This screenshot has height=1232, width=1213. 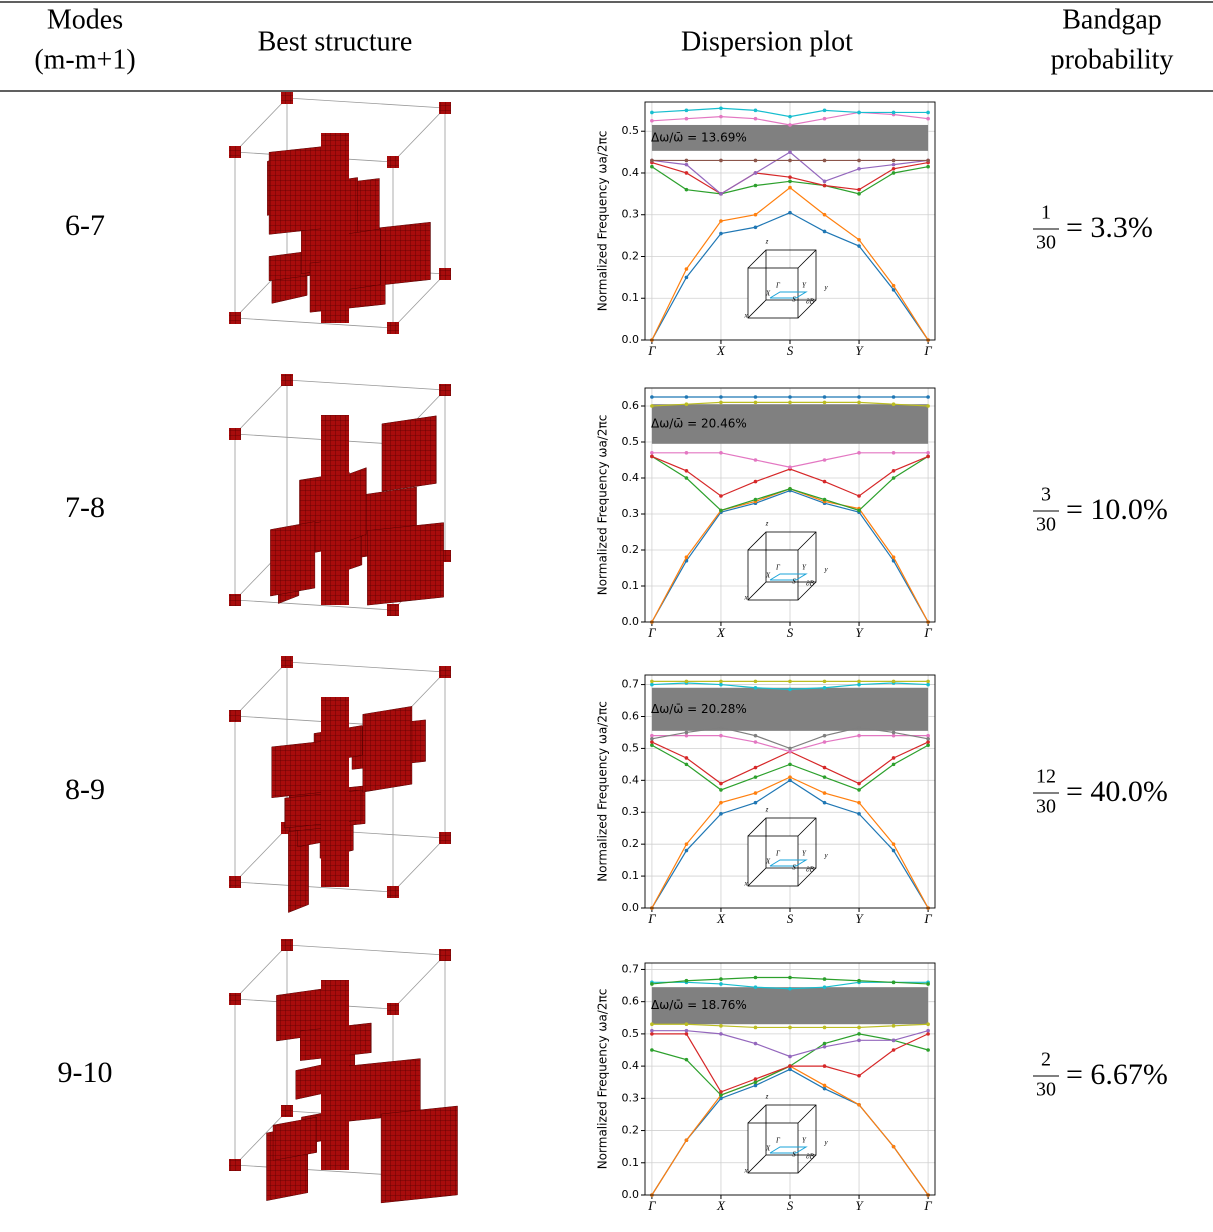 What do you see at coordinates (335, 41) in the screenshot?
I see `header-cell: Best structure` at bounding box center [335, 41].